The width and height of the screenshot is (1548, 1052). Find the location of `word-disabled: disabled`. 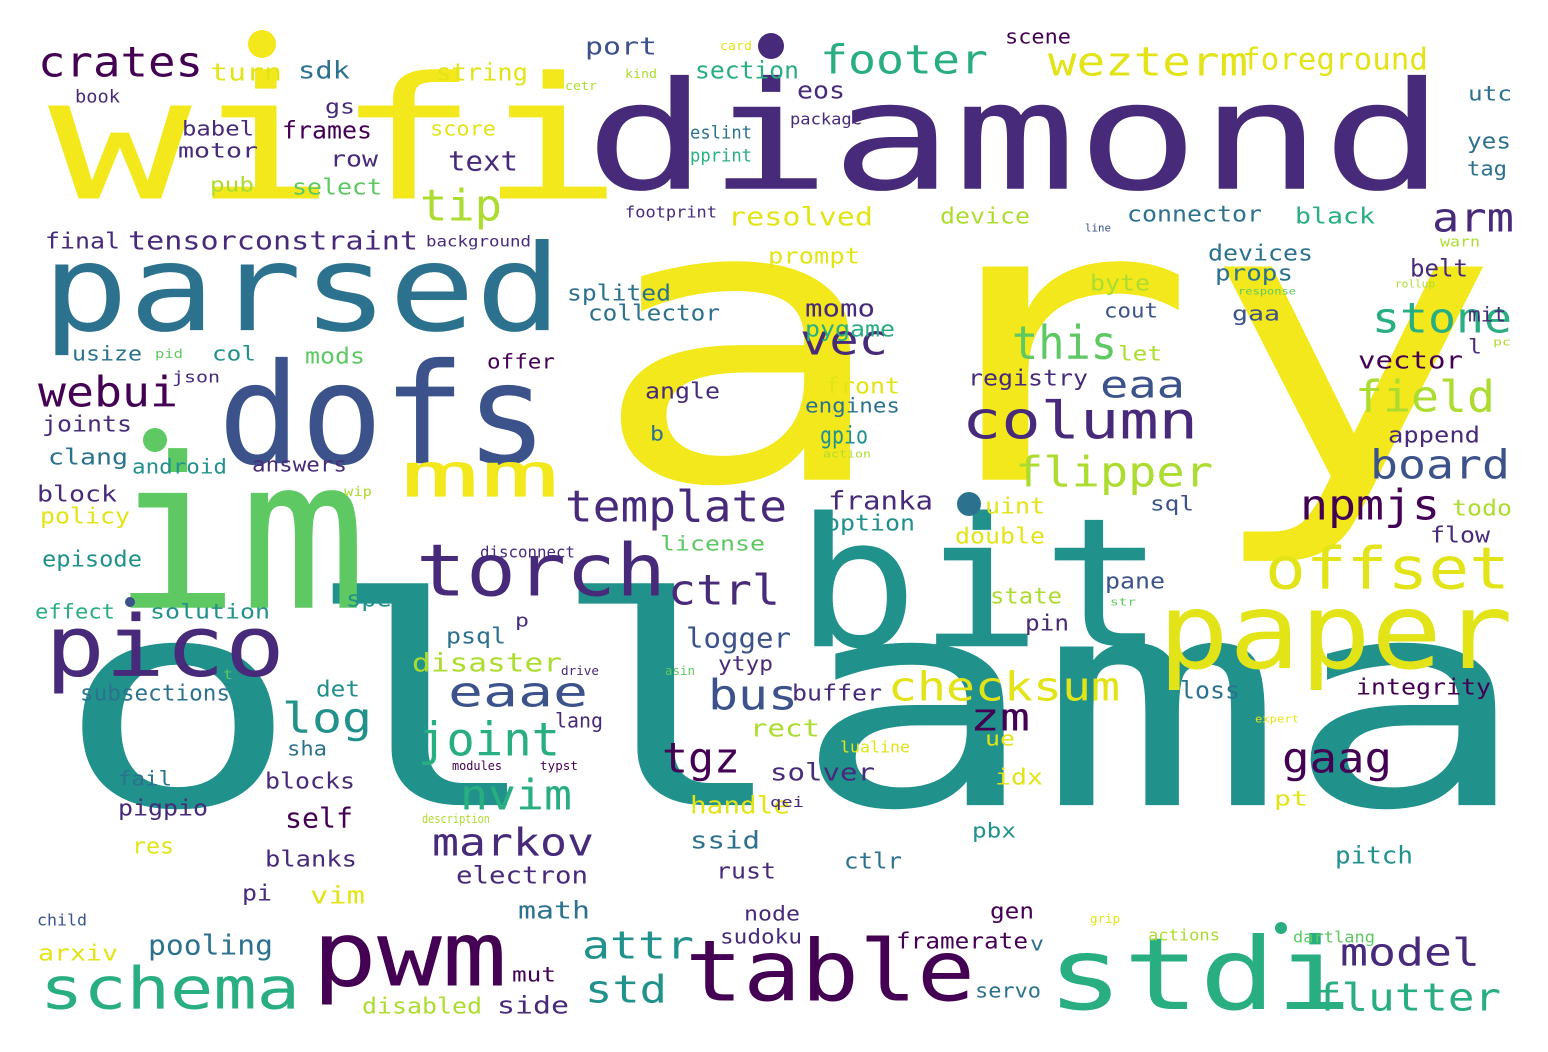

word-disabled: disabled is located at coordinates (422, 1006).